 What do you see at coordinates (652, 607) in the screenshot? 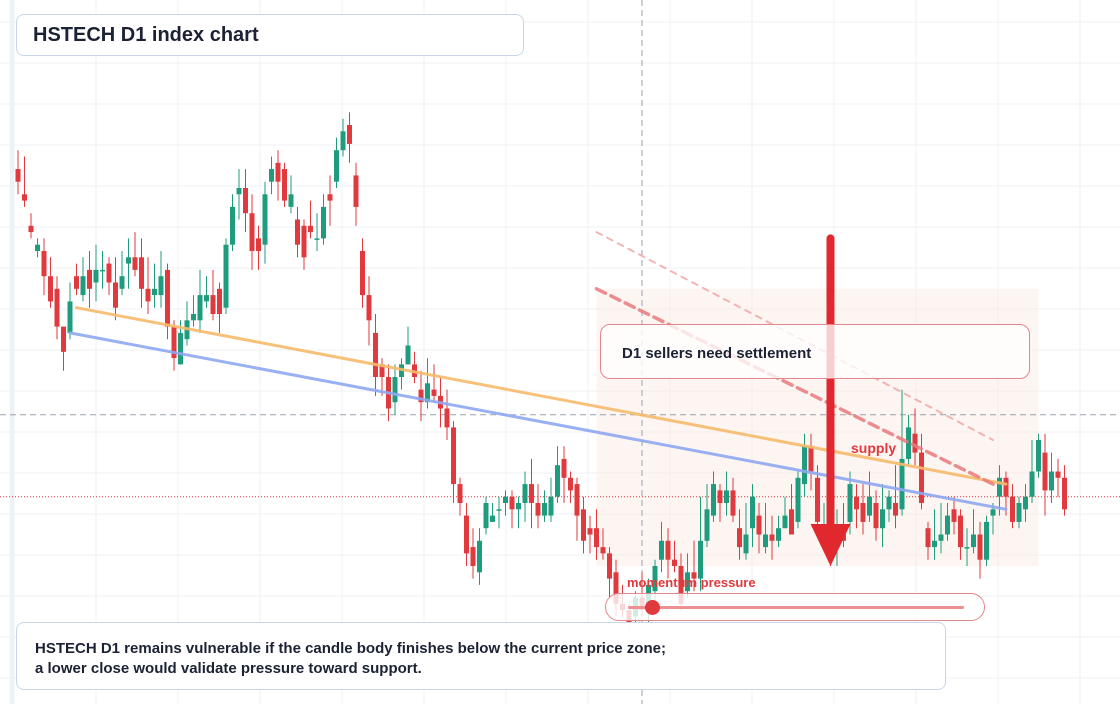
I see `momentum-slider-knob` at bounding box center [652, 607].